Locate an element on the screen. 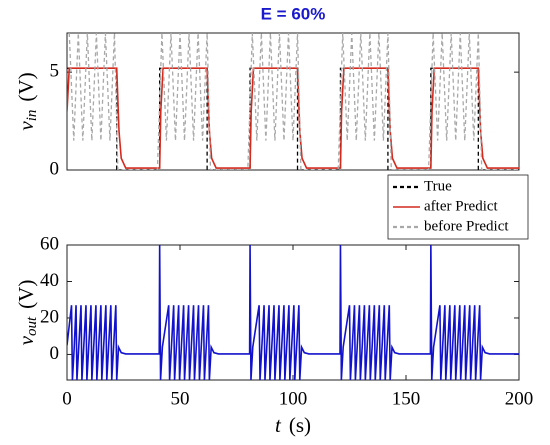 This screenshot has height=445, width=550. legend-label: before Predict is located at coordinates (466, 226).